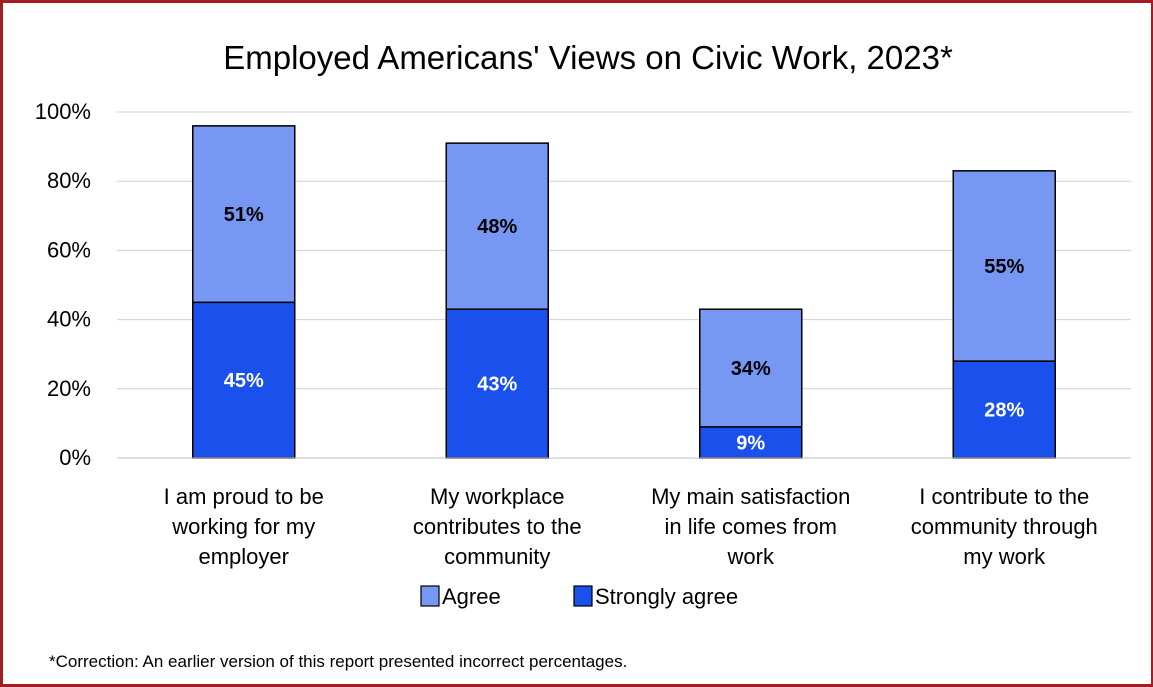 The image size is (1153, 687). I want to click on legend-label: Strongly agree, so click(666, 596).